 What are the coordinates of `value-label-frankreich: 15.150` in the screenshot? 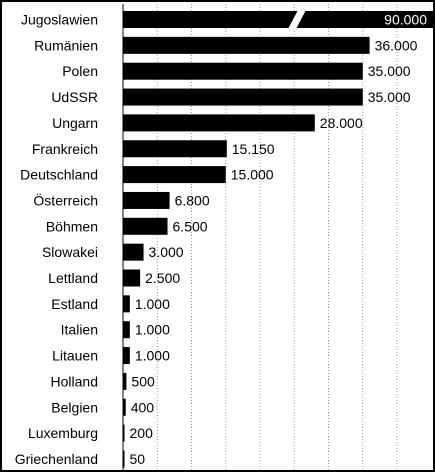 It's located at (253, 149).